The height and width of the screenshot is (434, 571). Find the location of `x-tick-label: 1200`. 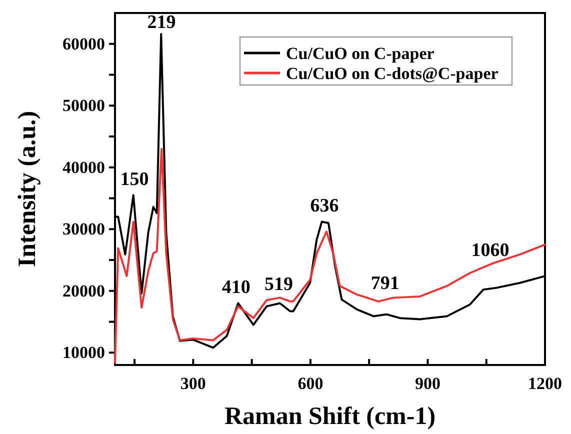

x-tick-label: 1200 is located at coordinates (545, 384).